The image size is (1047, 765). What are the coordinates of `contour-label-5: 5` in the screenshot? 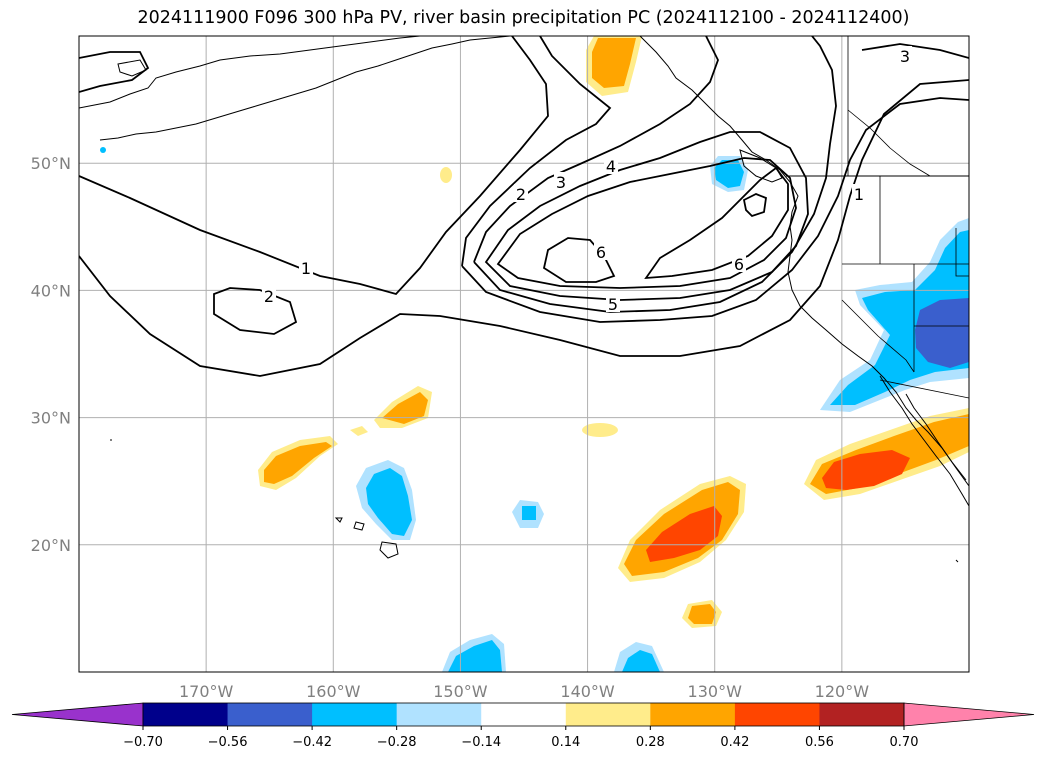 It's located at (613, 304).